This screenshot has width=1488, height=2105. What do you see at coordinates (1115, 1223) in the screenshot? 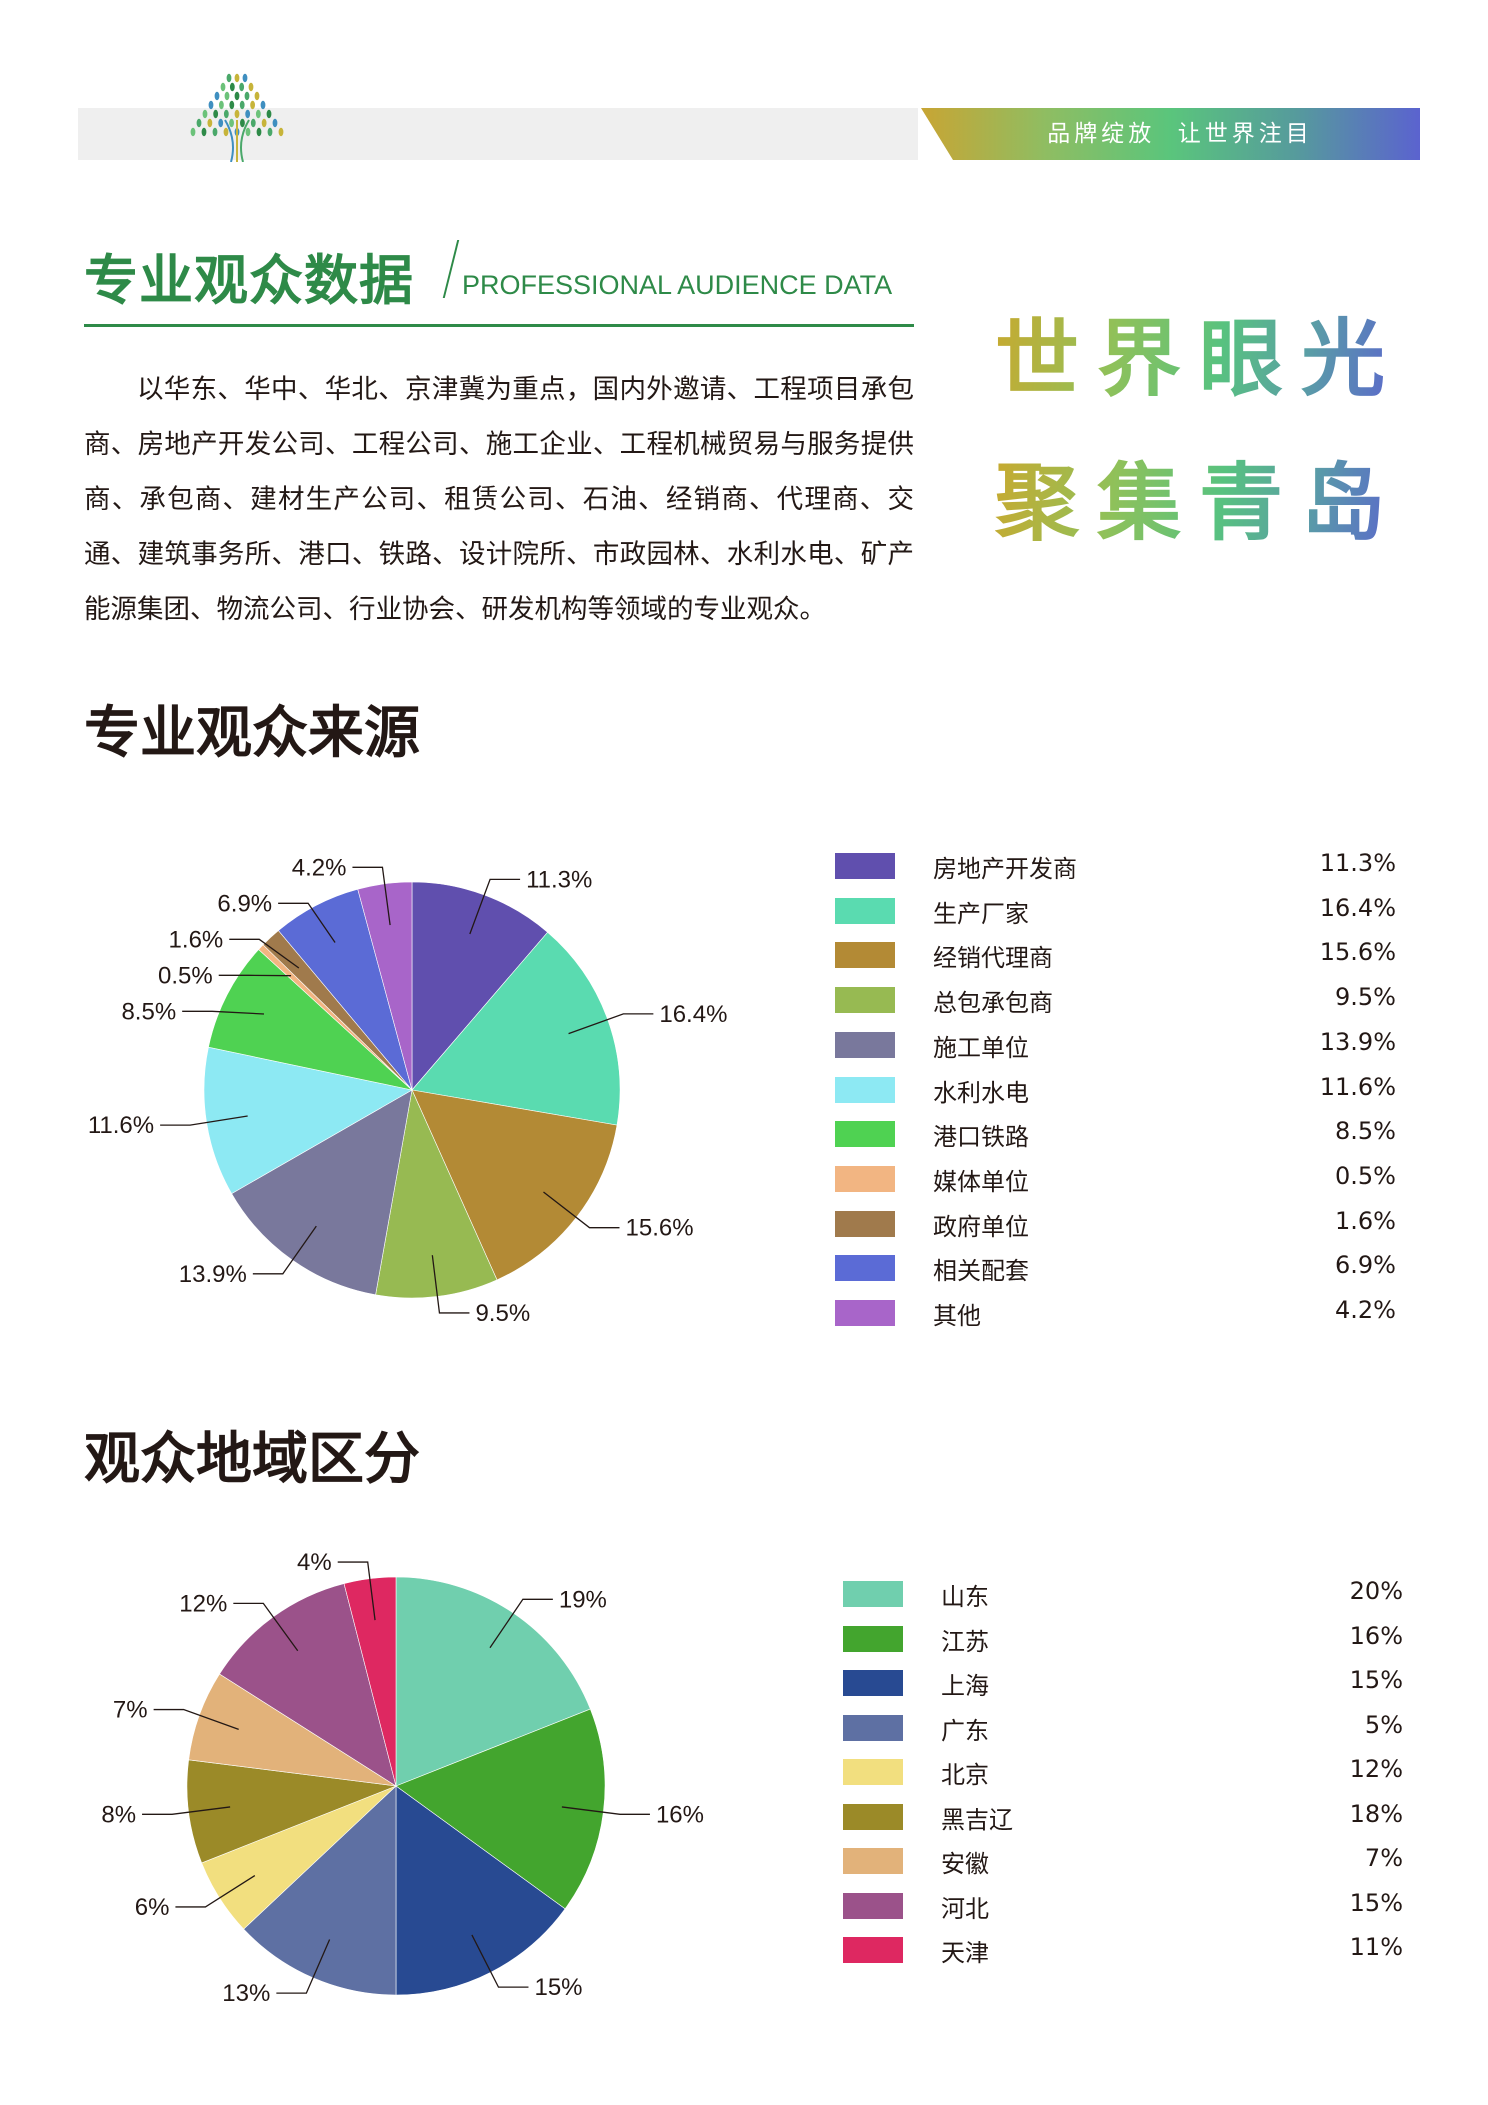
I see `legend-item: 政府单位 1.6%` at bounding box center [1115, 1223].